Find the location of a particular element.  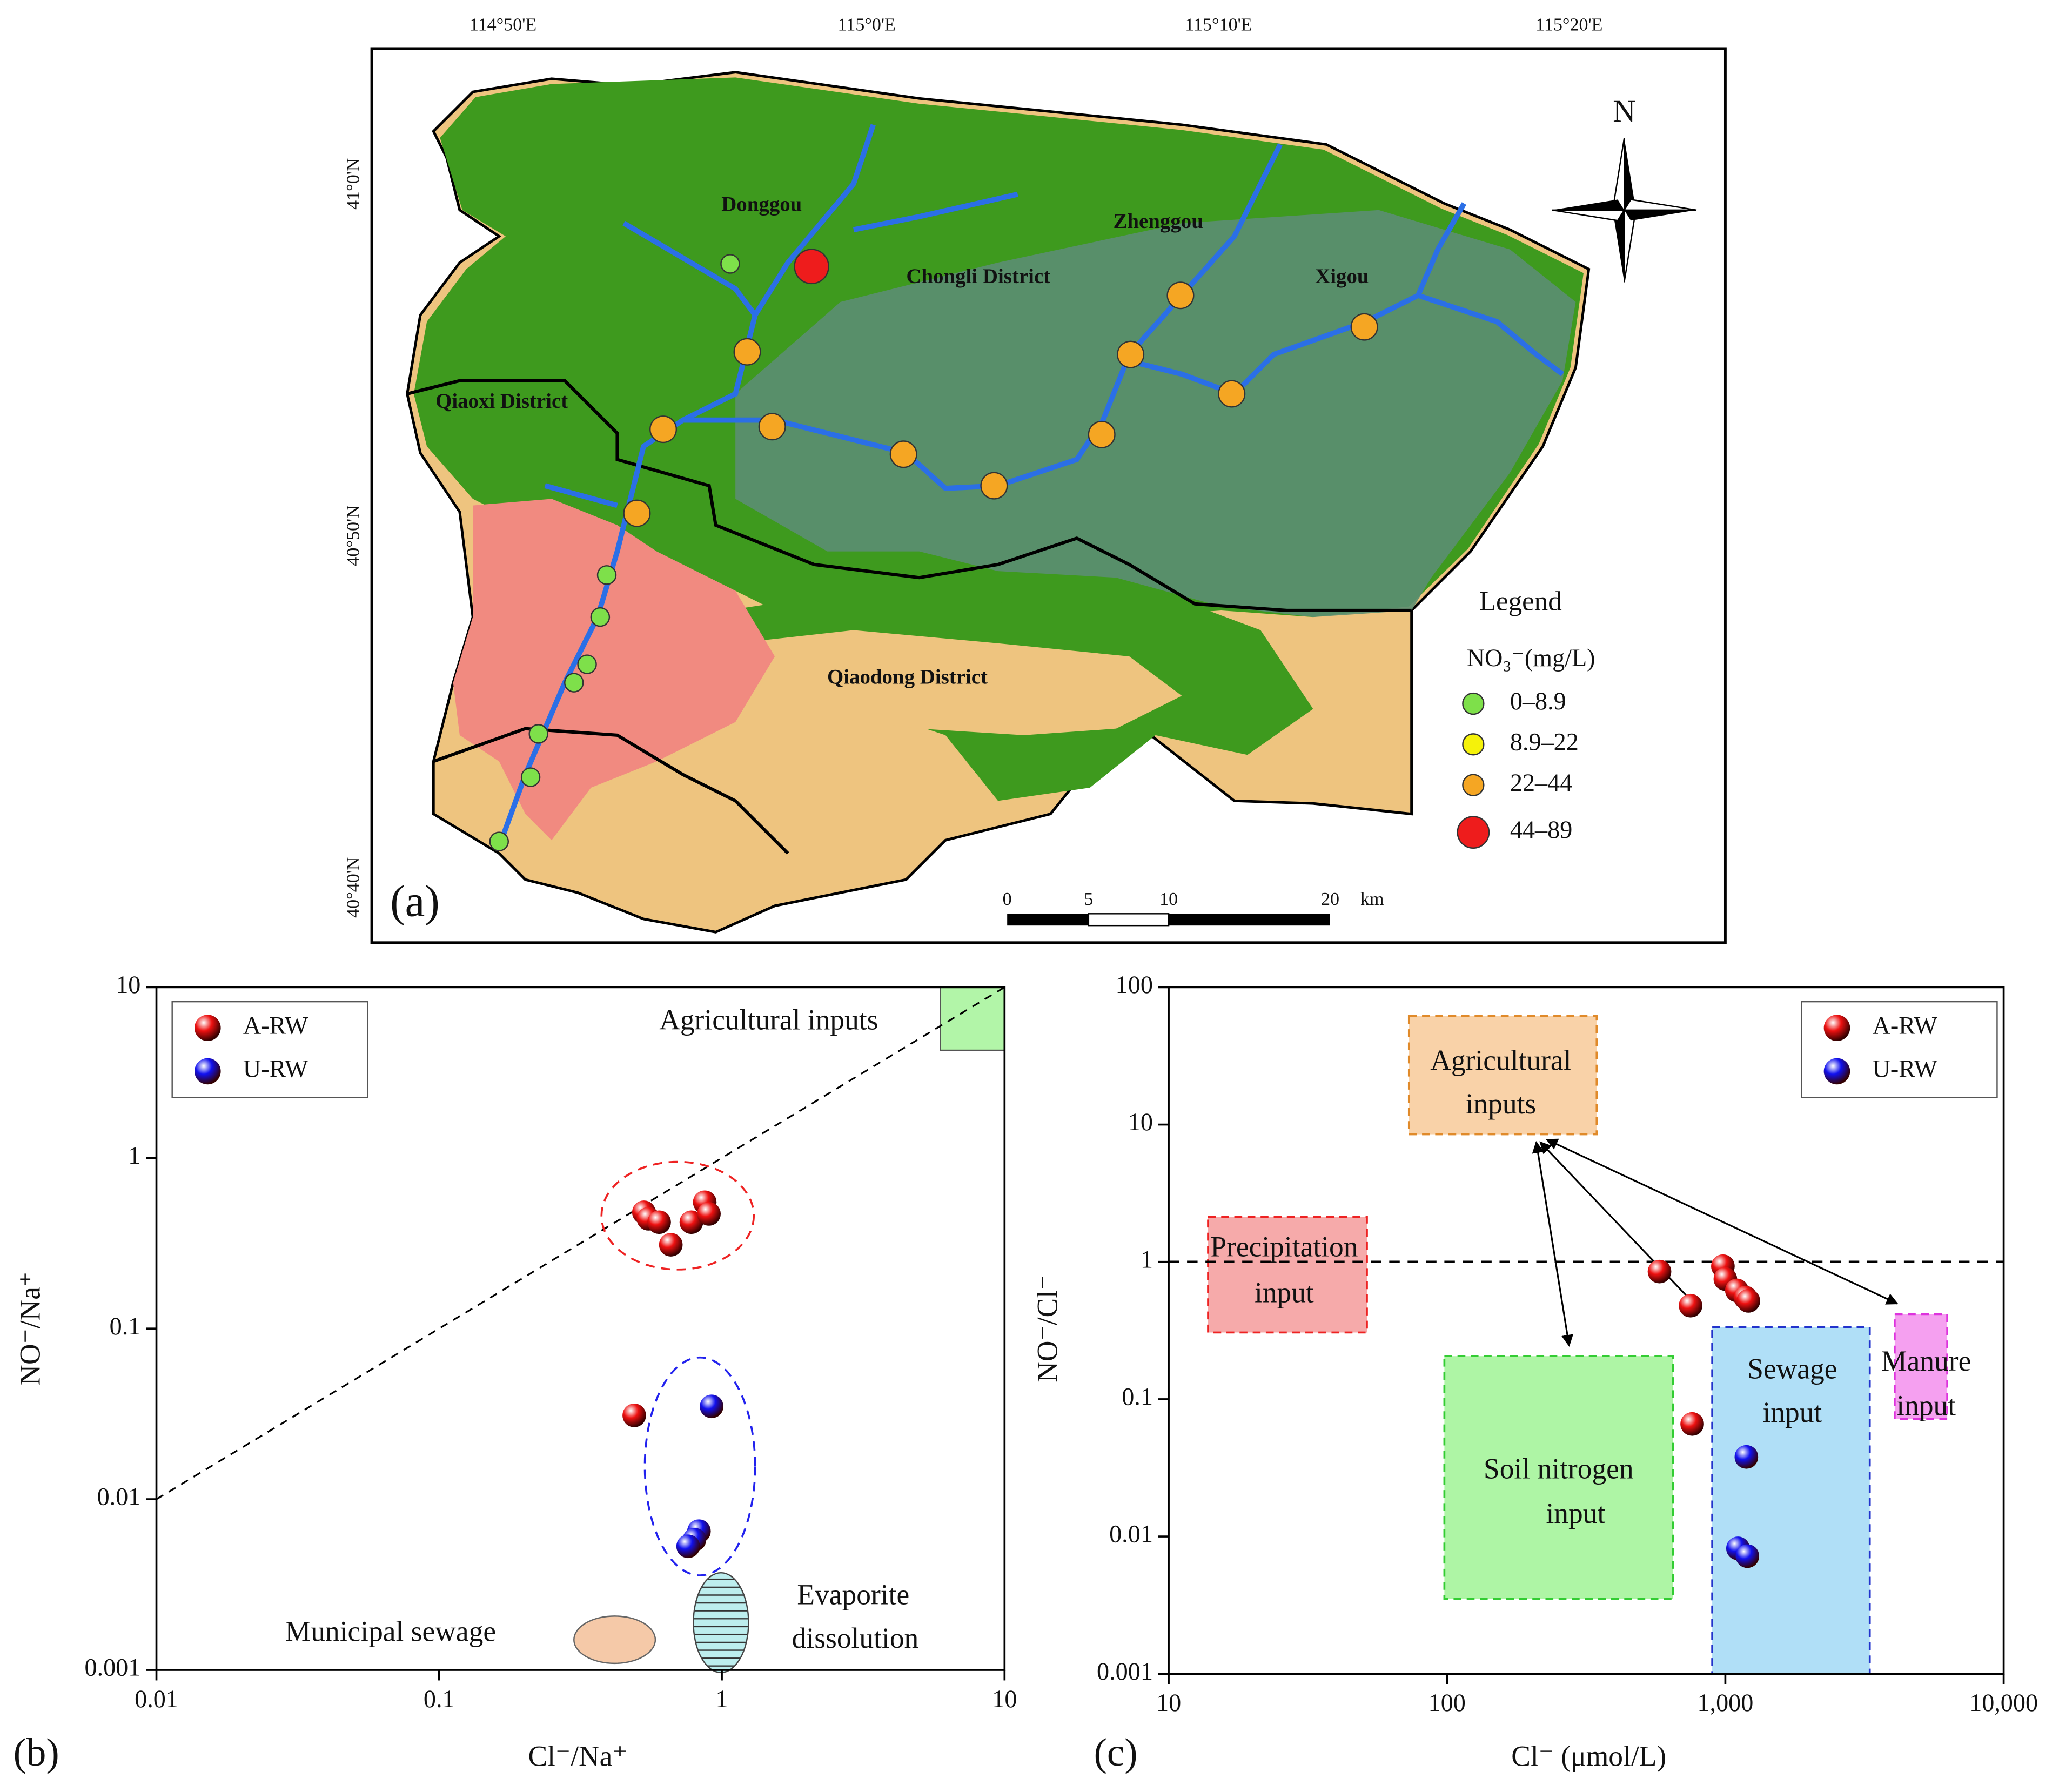

annotation: Agricultural inputs is located at coordinates (768, 1019).